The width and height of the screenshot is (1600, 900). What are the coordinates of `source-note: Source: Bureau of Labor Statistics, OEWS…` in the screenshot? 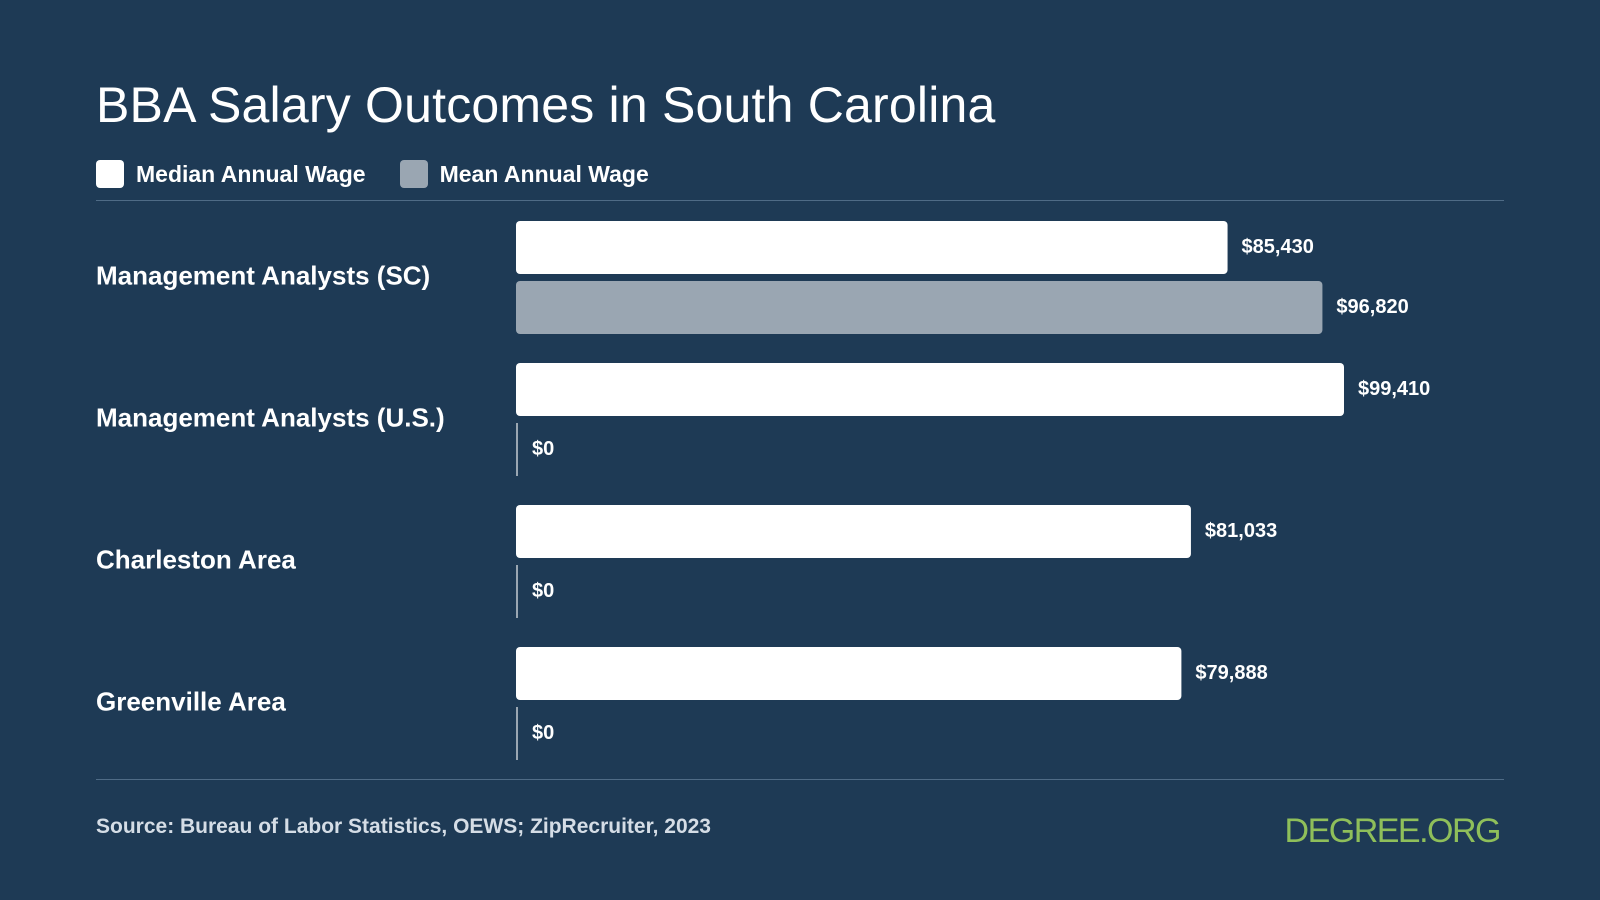 It's located at (403, 826).